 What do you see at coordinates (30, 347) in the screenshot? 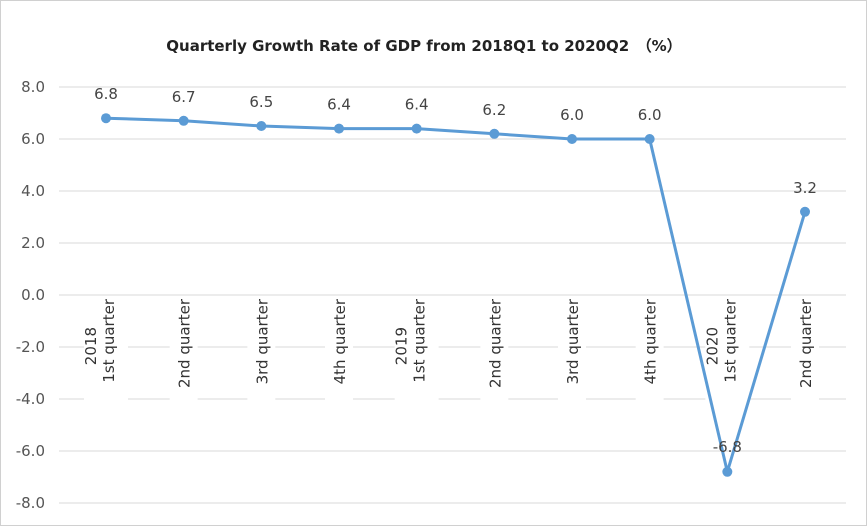
I see `y-tick-label: -2.0` at bounding box center [30, 347].